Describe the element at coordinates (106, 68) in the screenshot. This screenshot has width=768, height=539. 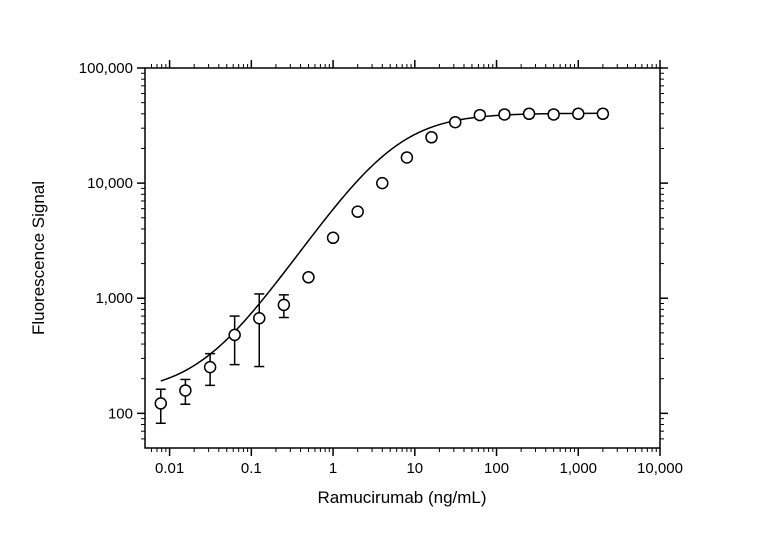
I see `y-tick-label: 100,000` at that location.